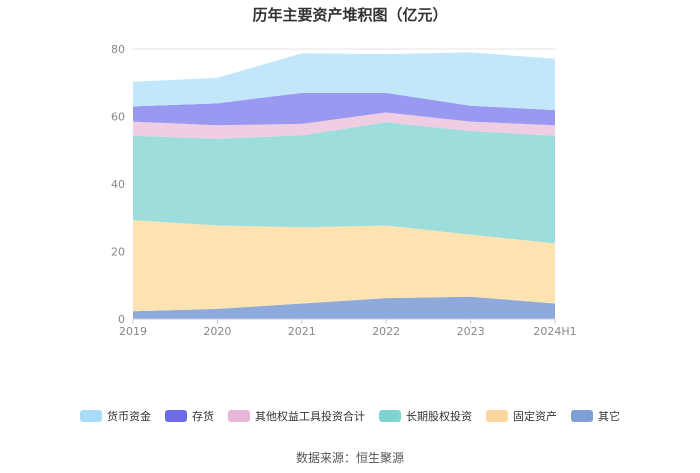  What do you see at coordinates (217, 331) in the screenshot?
I see `x-tick-label: 2020` at bounding box center [217, 331].